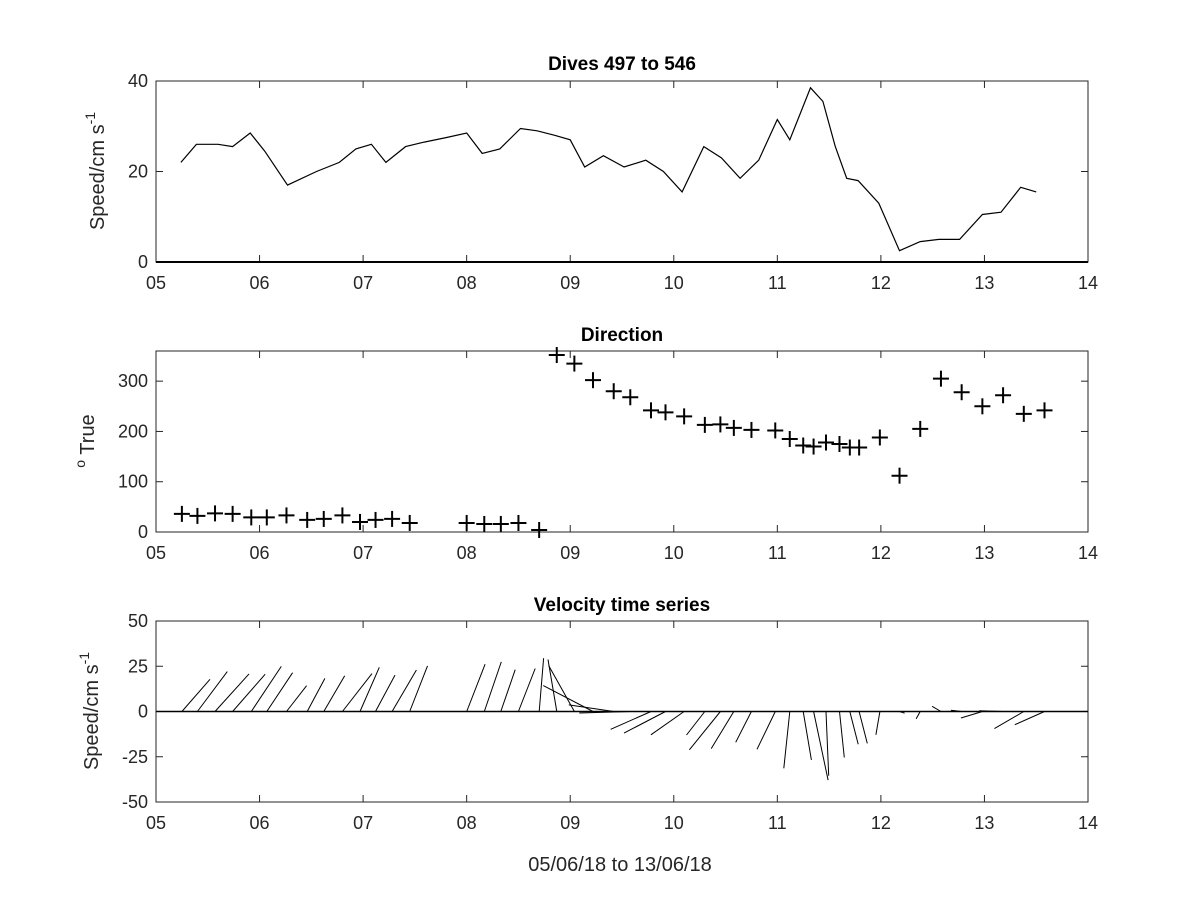  What do you see at coordinates (260, 283) in the screenshot?
I see `speed-x-tick-label: 06` at bounding box center [260, 283].